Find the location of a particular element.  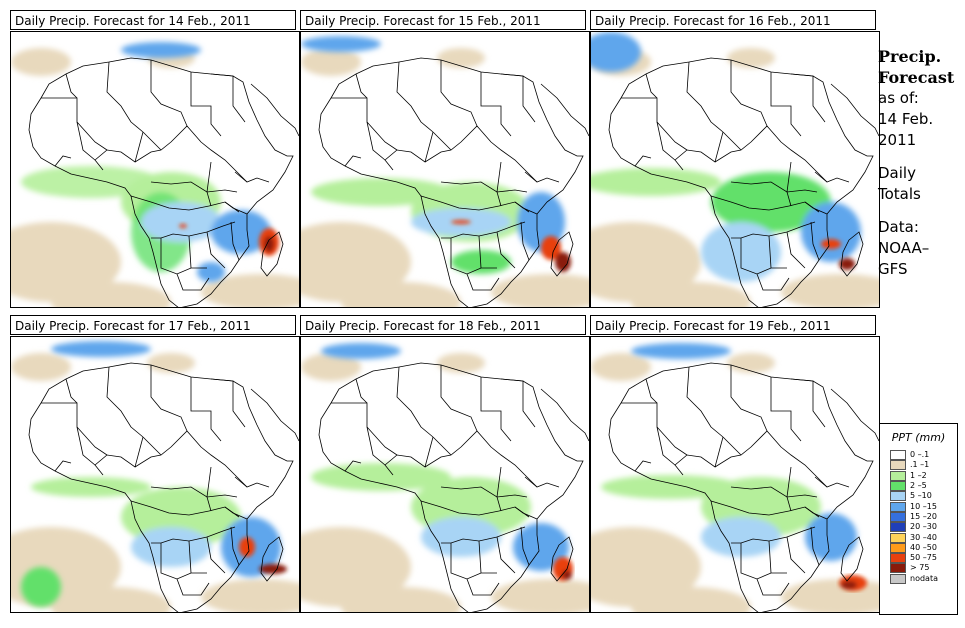

legend-entry: nodata is located at coordinates (923, 578).